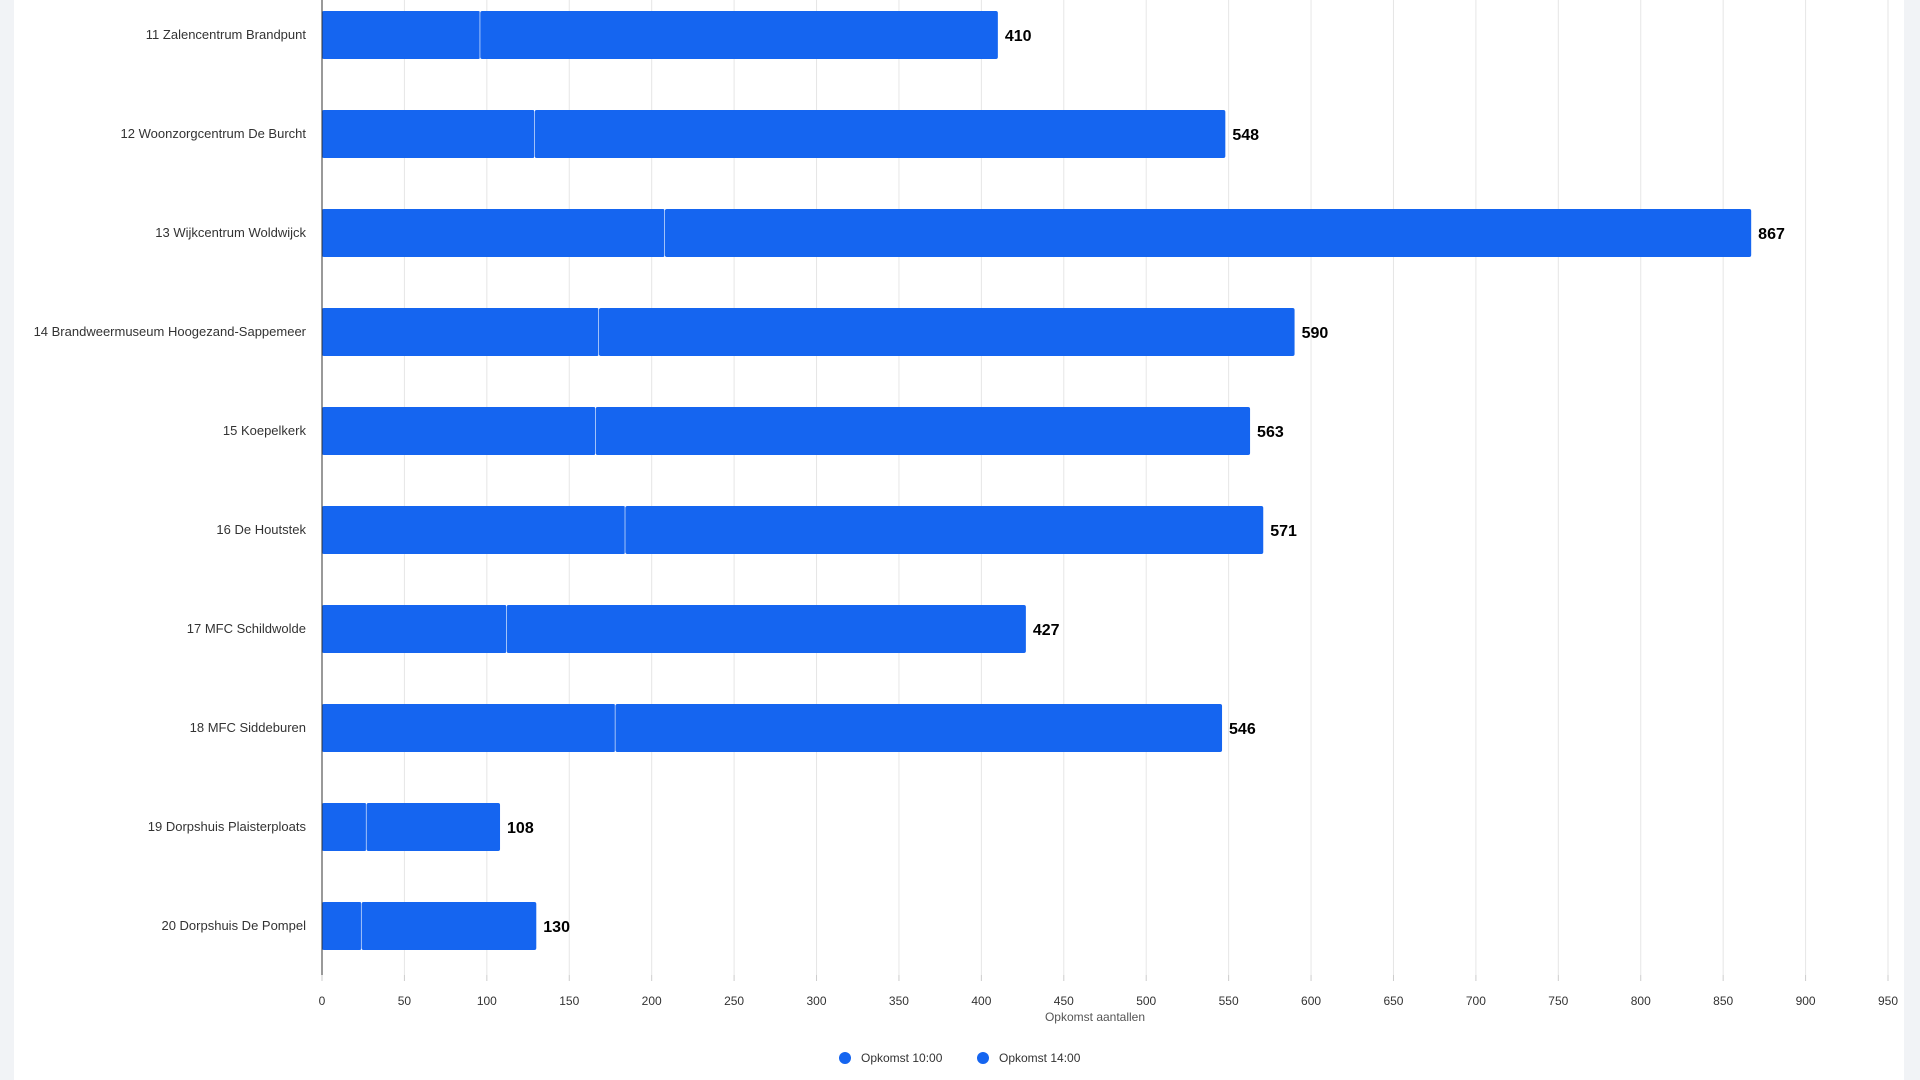 The height and width of the screenshot is (1080, 1920). What do you see at coordinates (1558, 1001) in the screenshot?
I see `x-tick-label: 750` at bounding box center [1558, 1001].